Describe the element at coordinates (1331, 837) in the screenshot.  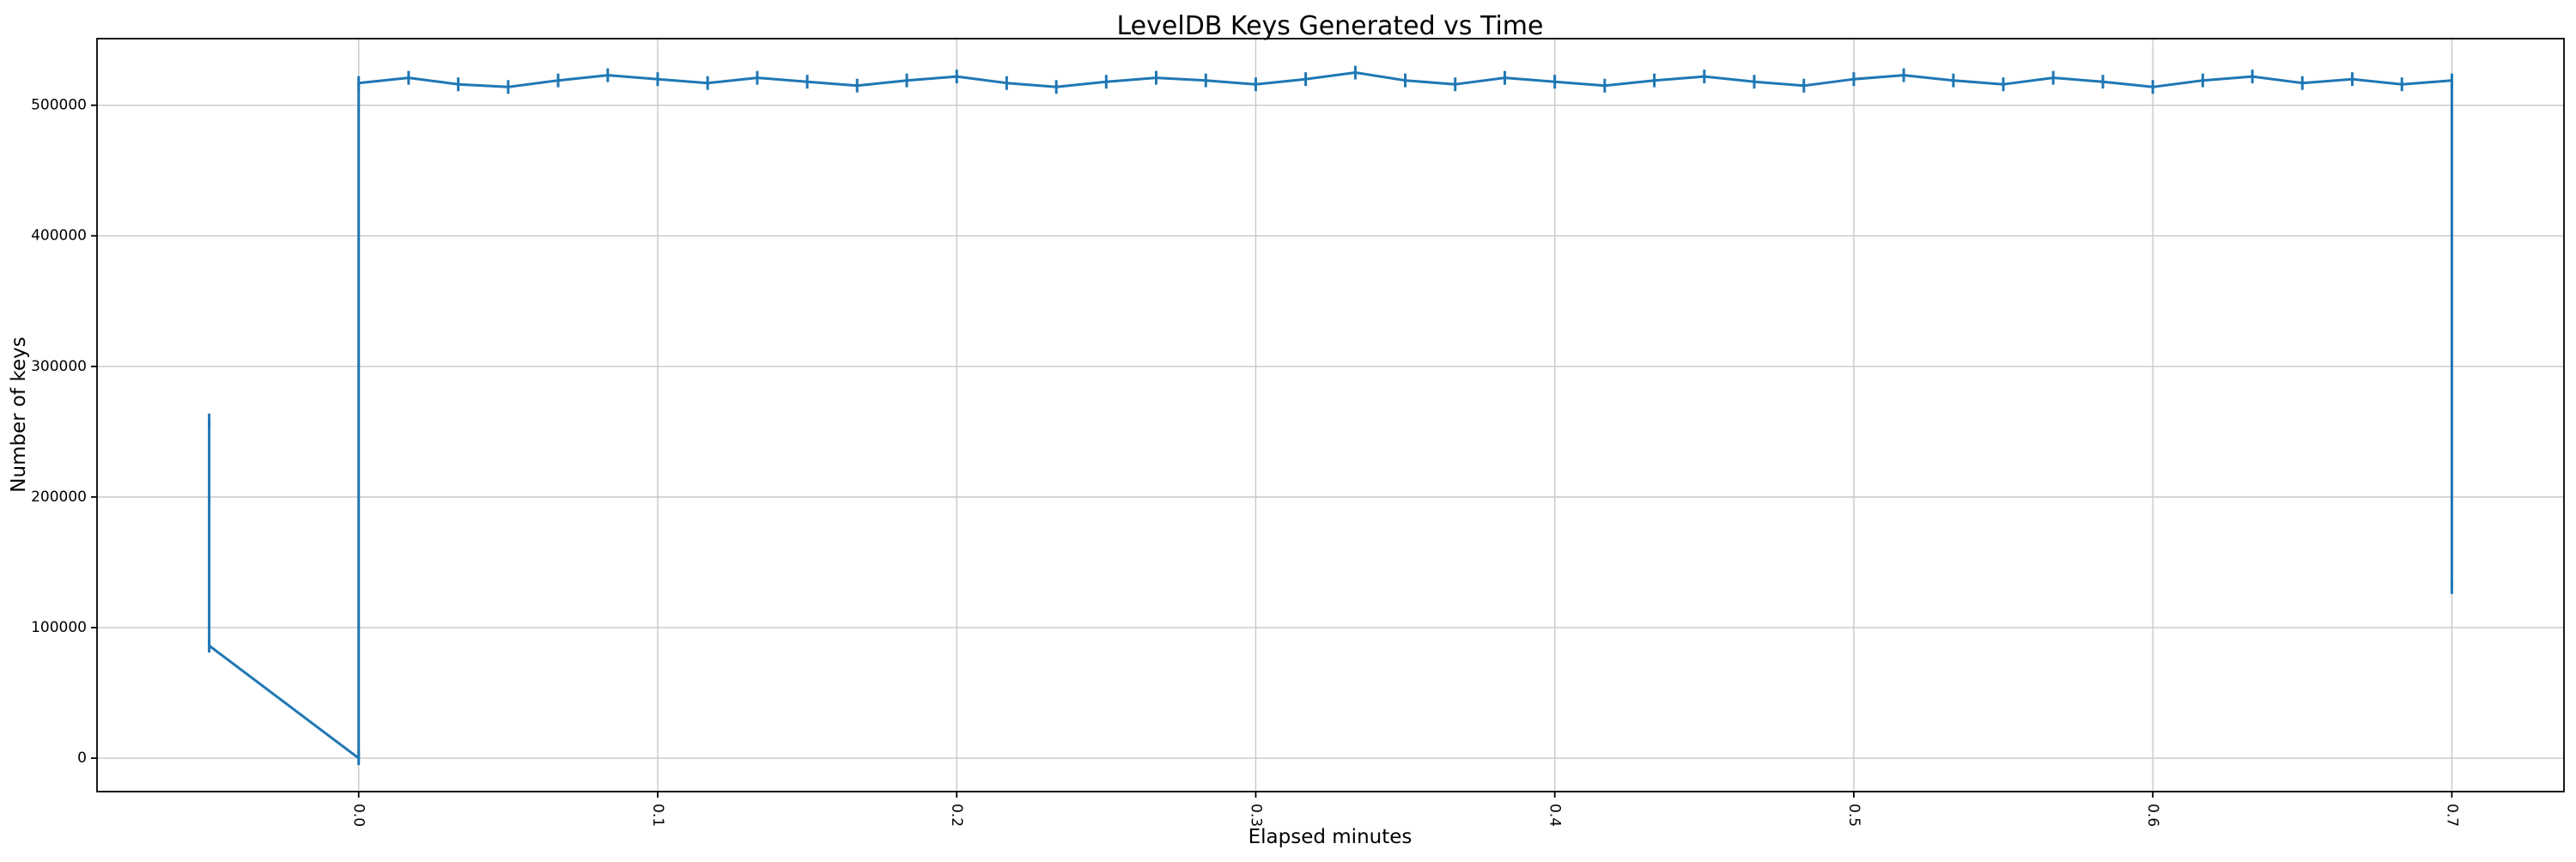
I see `x-axis-label: Elapsed minutes` at that location.